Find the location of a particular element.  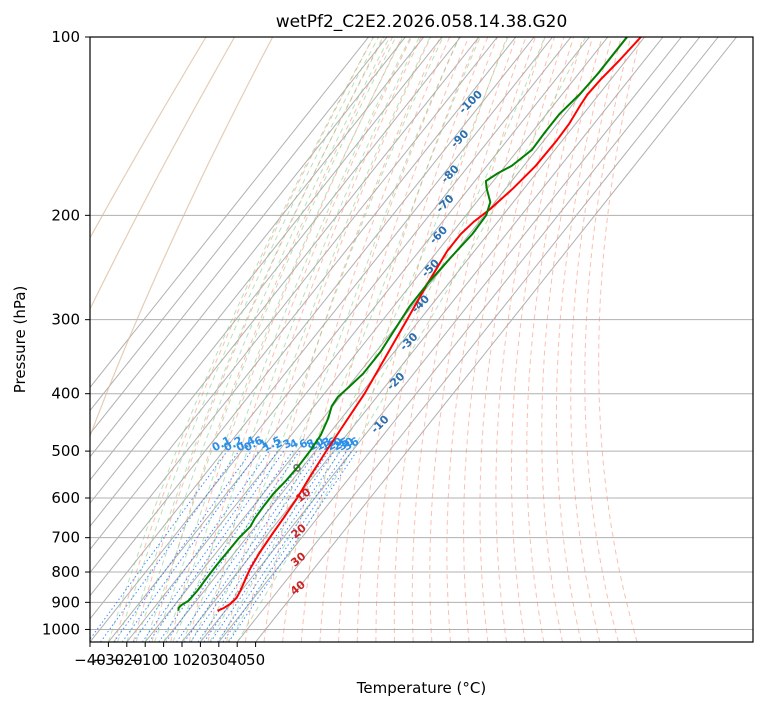

y-tick-label: 100 is located at coordinates (65, 37).